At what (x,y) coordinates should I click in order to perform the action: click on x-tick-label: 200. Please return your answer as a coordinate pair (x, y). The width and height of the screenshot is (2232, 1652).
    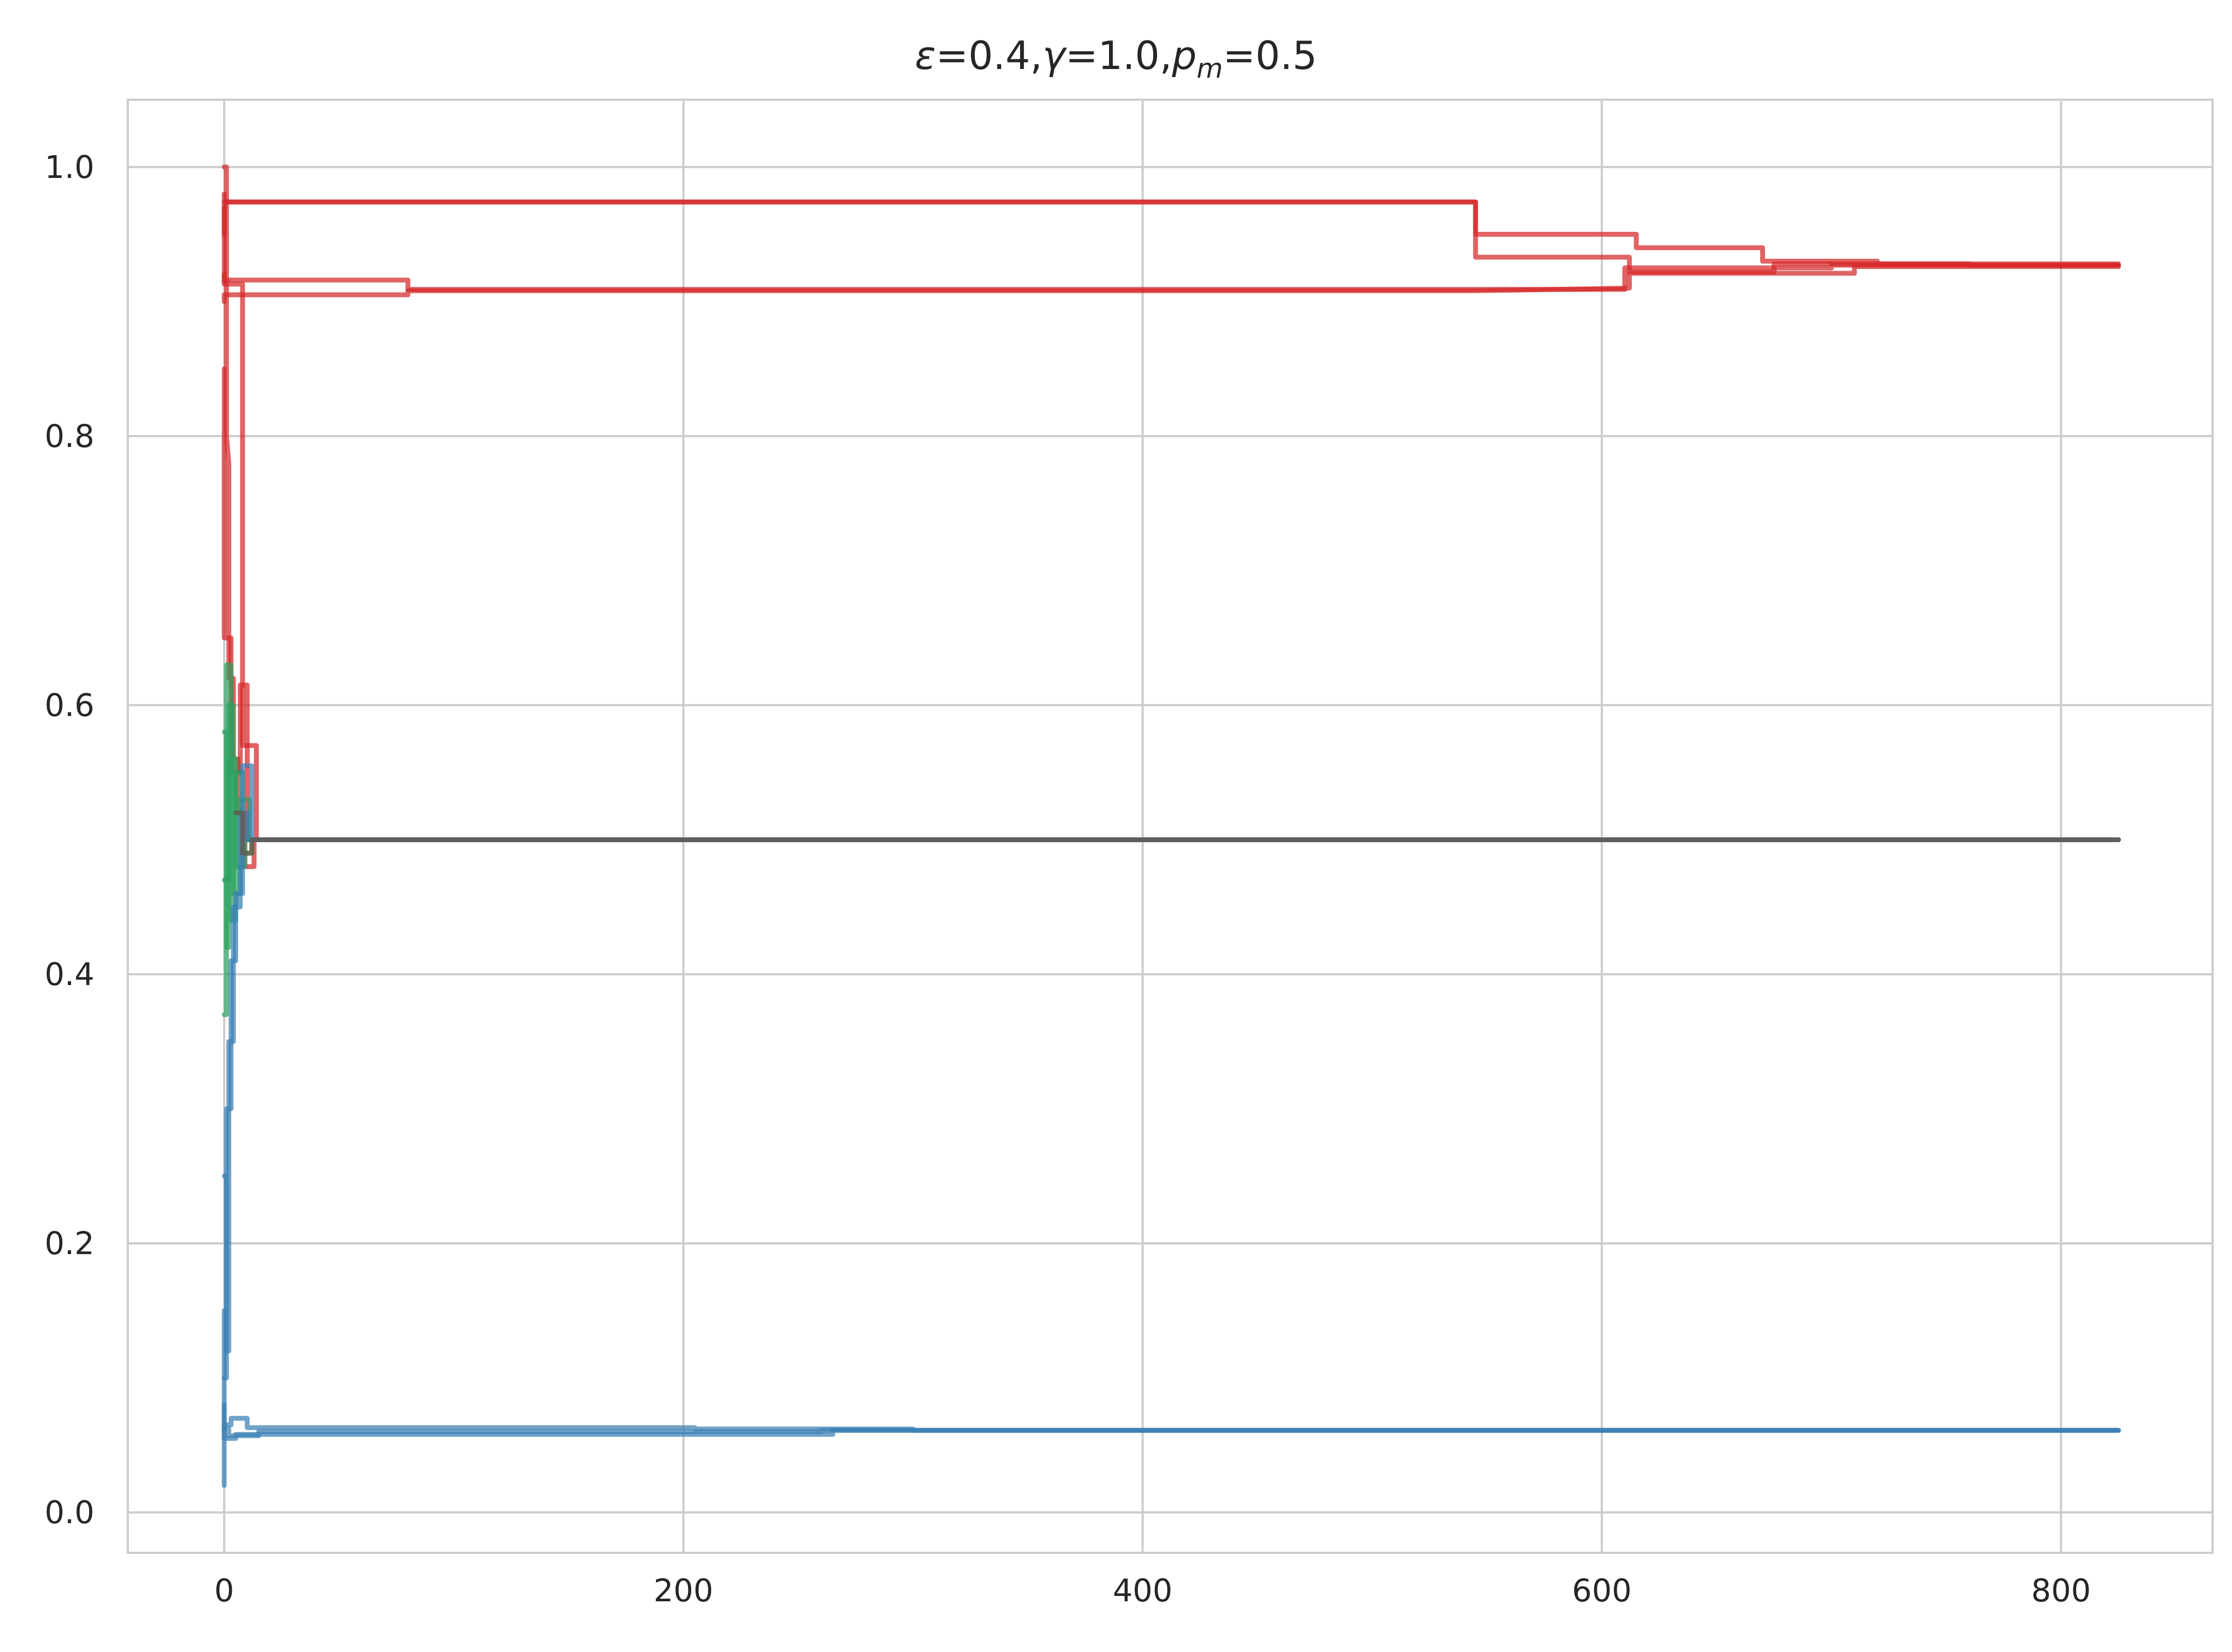
    Looking at the image, I should click on (683, 1590).